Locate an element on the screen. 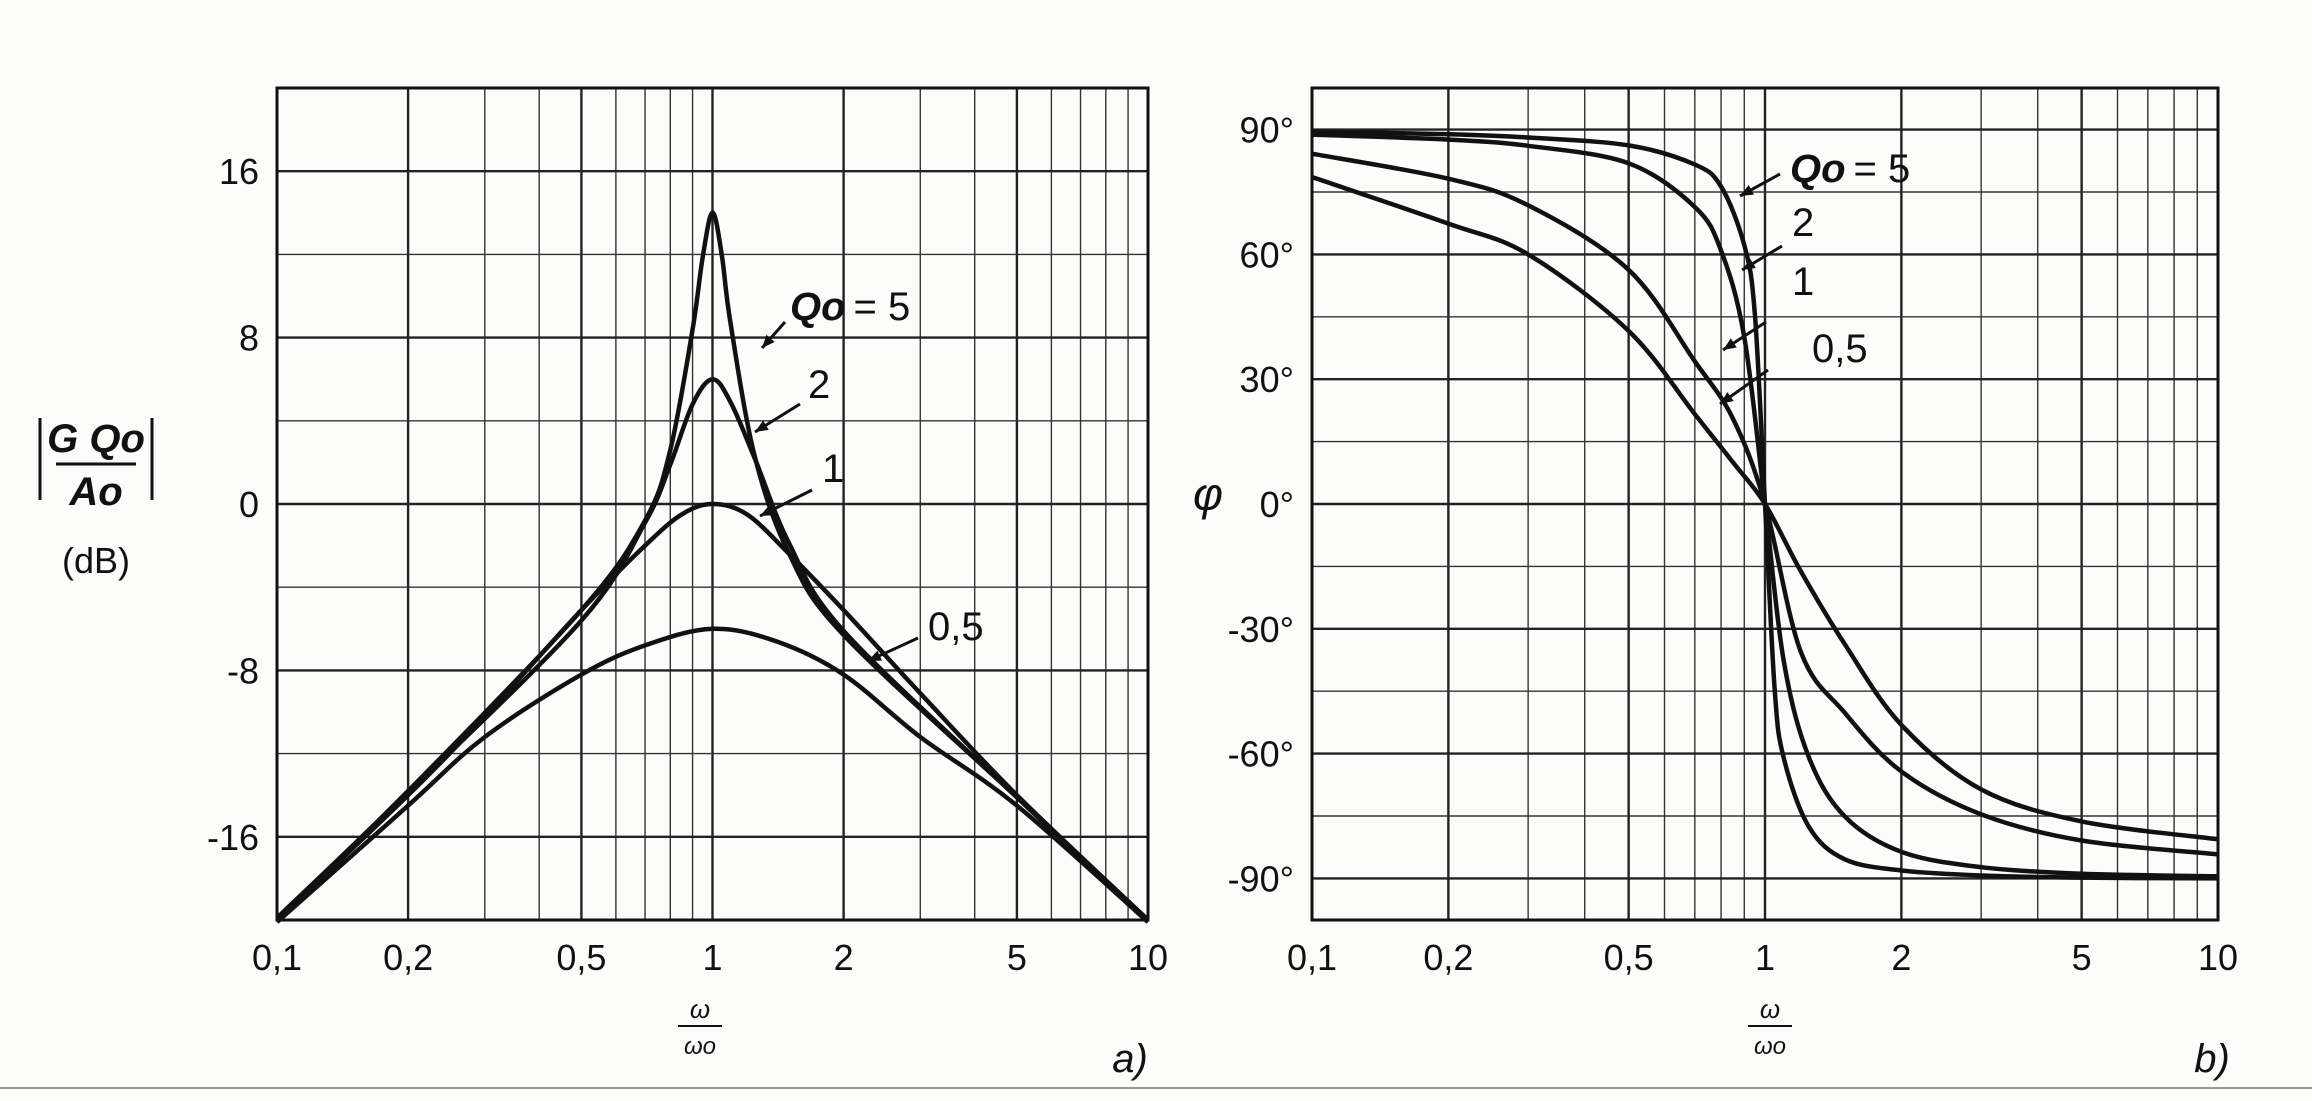  x-axis-label-a: ω ωo is located at coordinates (700, 1027).